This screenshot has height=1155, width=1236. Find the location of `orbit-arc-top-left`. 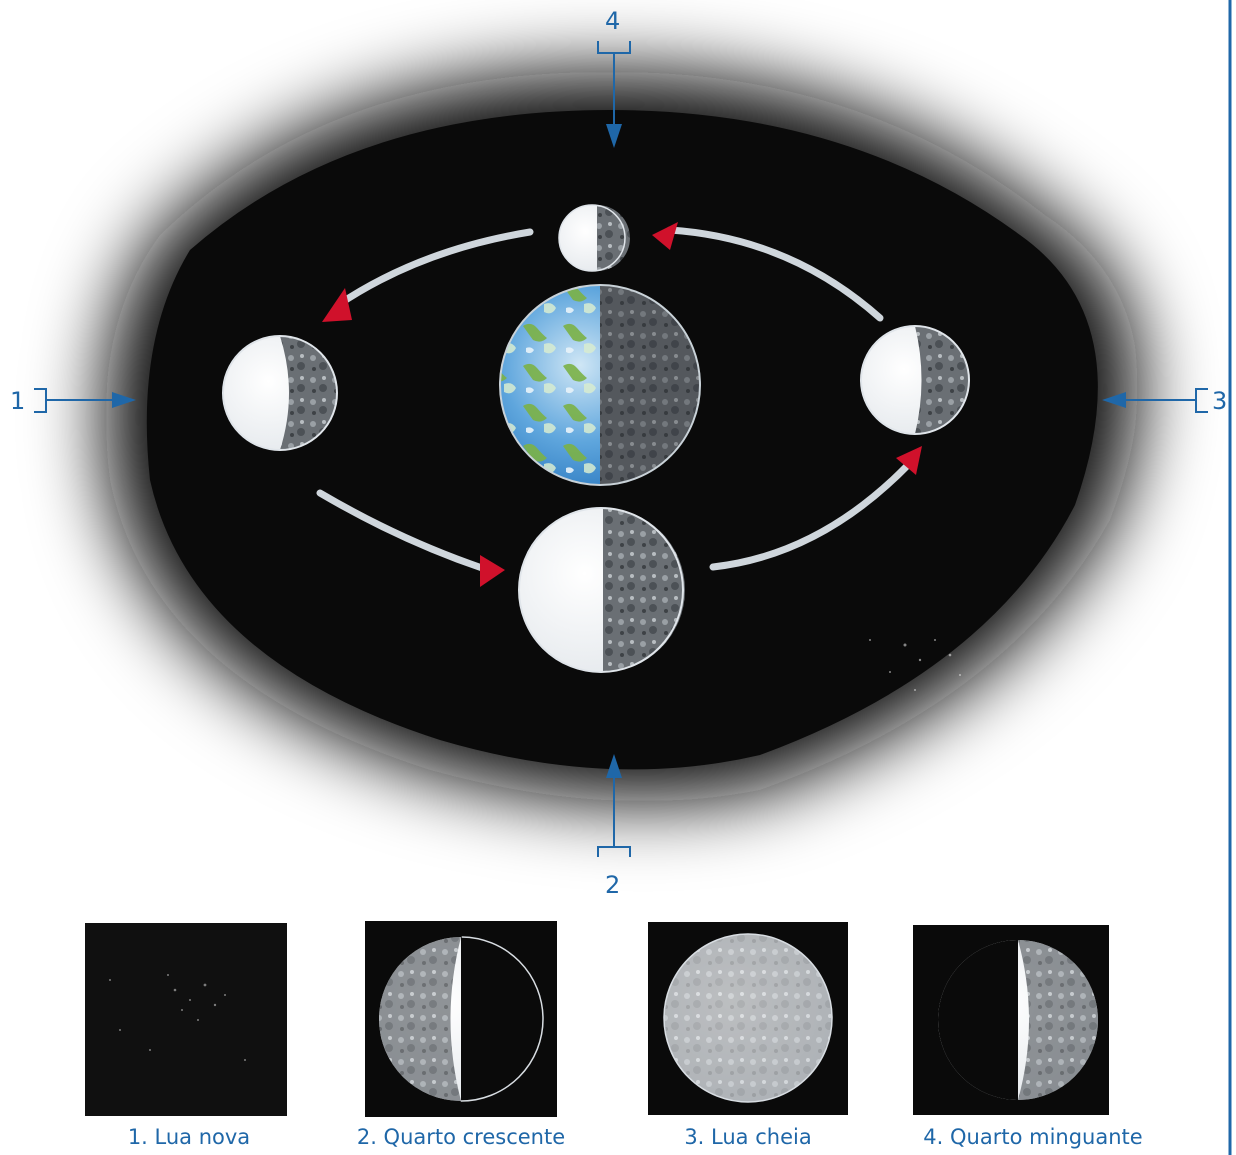

orbit-arc-top-left is located at coordinates (434, 268).